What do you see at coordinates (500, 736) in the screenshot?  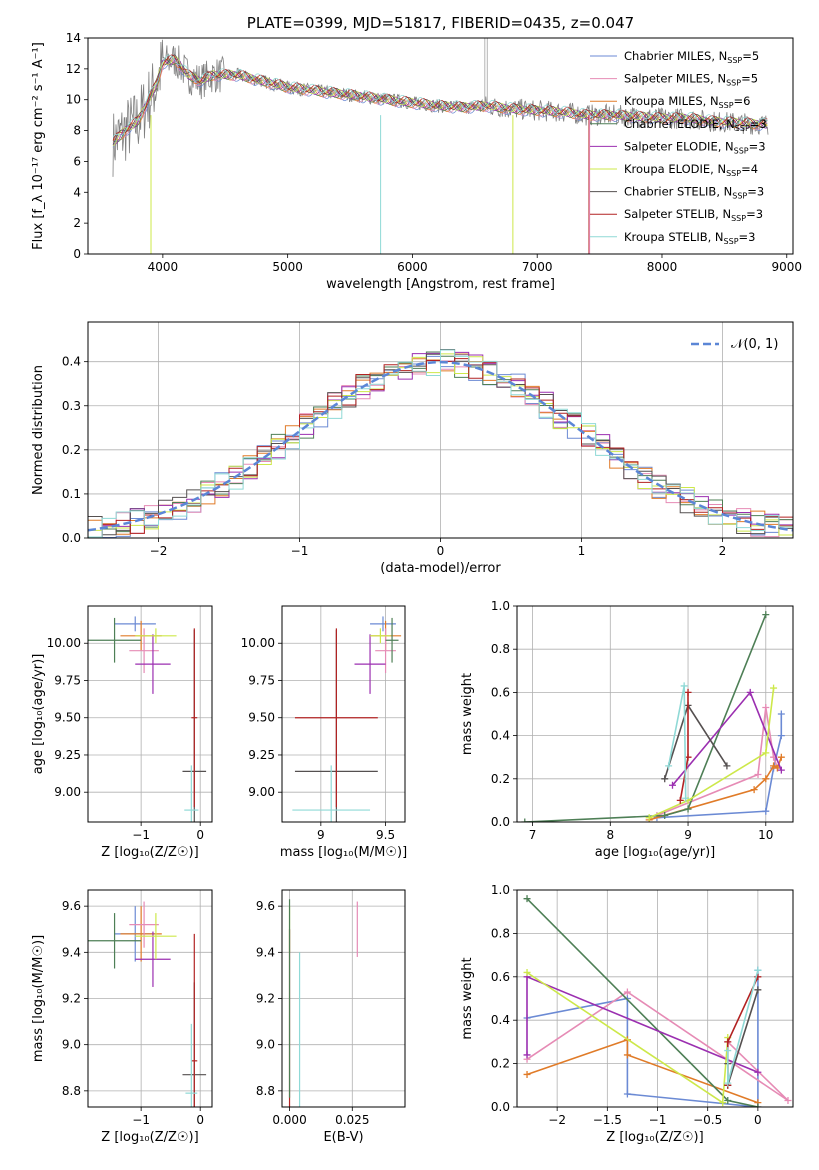 I see `y-tick-label: 0.4` at bounding box center [500, 736].